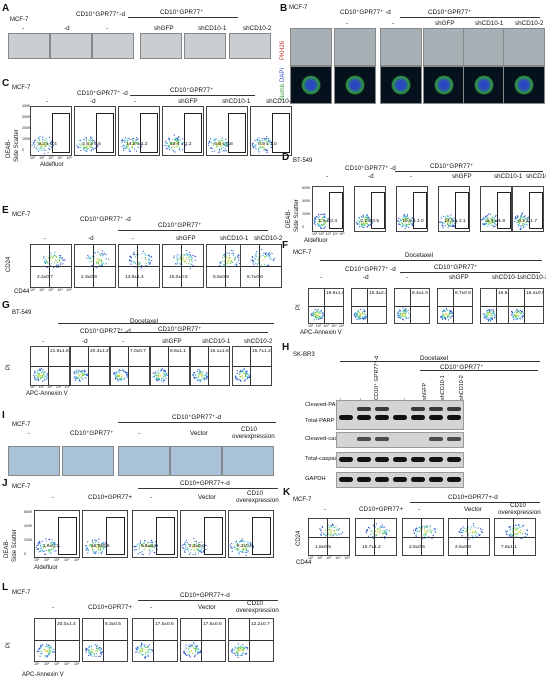  I want to click on quadrant-value: 7.0±0.7, so click(138, 352).